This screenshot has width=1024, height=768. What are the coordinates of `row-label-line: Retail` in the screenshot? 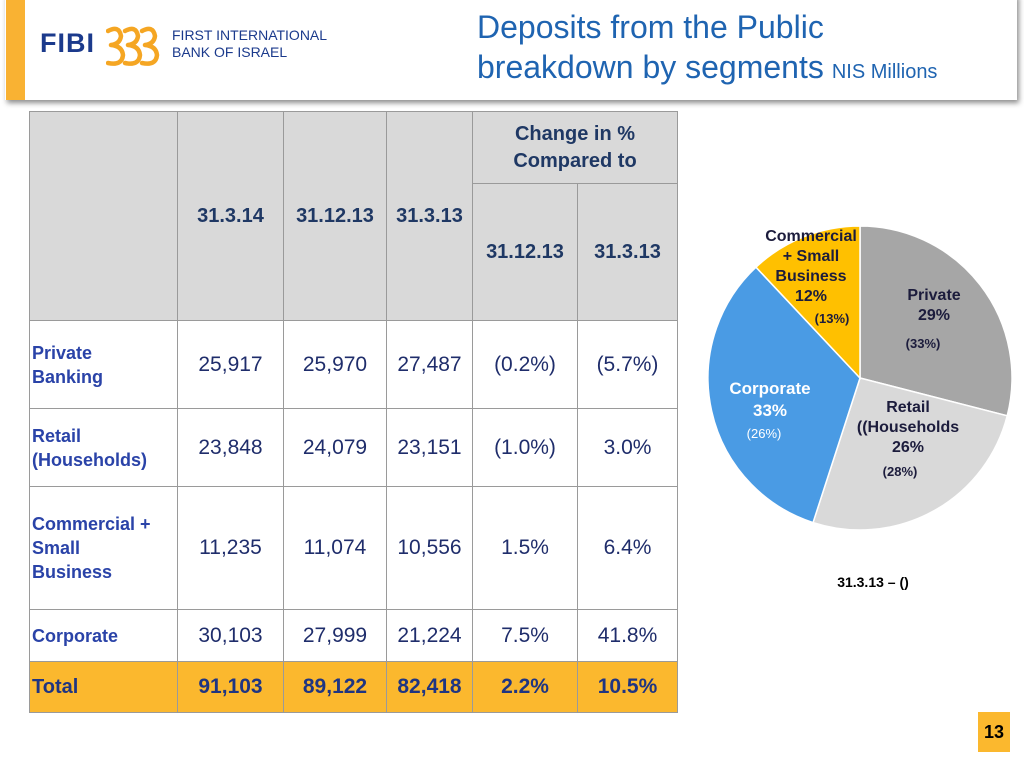 It's located at (57, 435).